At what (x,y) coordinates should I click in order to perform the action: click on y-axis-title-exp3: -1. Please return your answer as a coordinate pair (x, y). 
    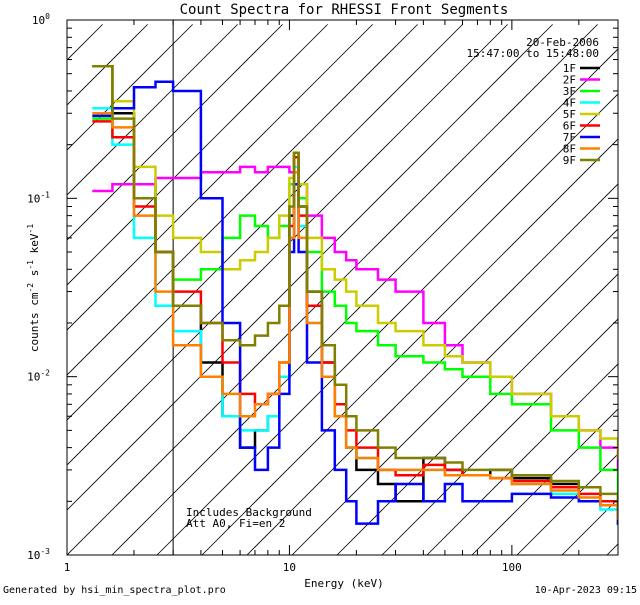
    Looking at the image, I should click on (30, 229).